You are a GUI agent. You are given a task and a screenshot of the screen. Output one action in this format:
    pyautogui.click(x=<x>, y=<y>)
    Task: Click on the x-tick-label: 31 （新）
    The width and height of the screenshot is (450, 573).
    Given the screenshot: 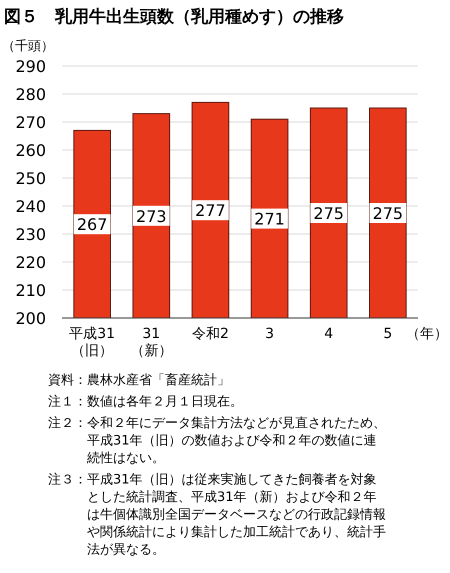 What is the action you would take?
    pyautogui.click(x=151, y=342)
    